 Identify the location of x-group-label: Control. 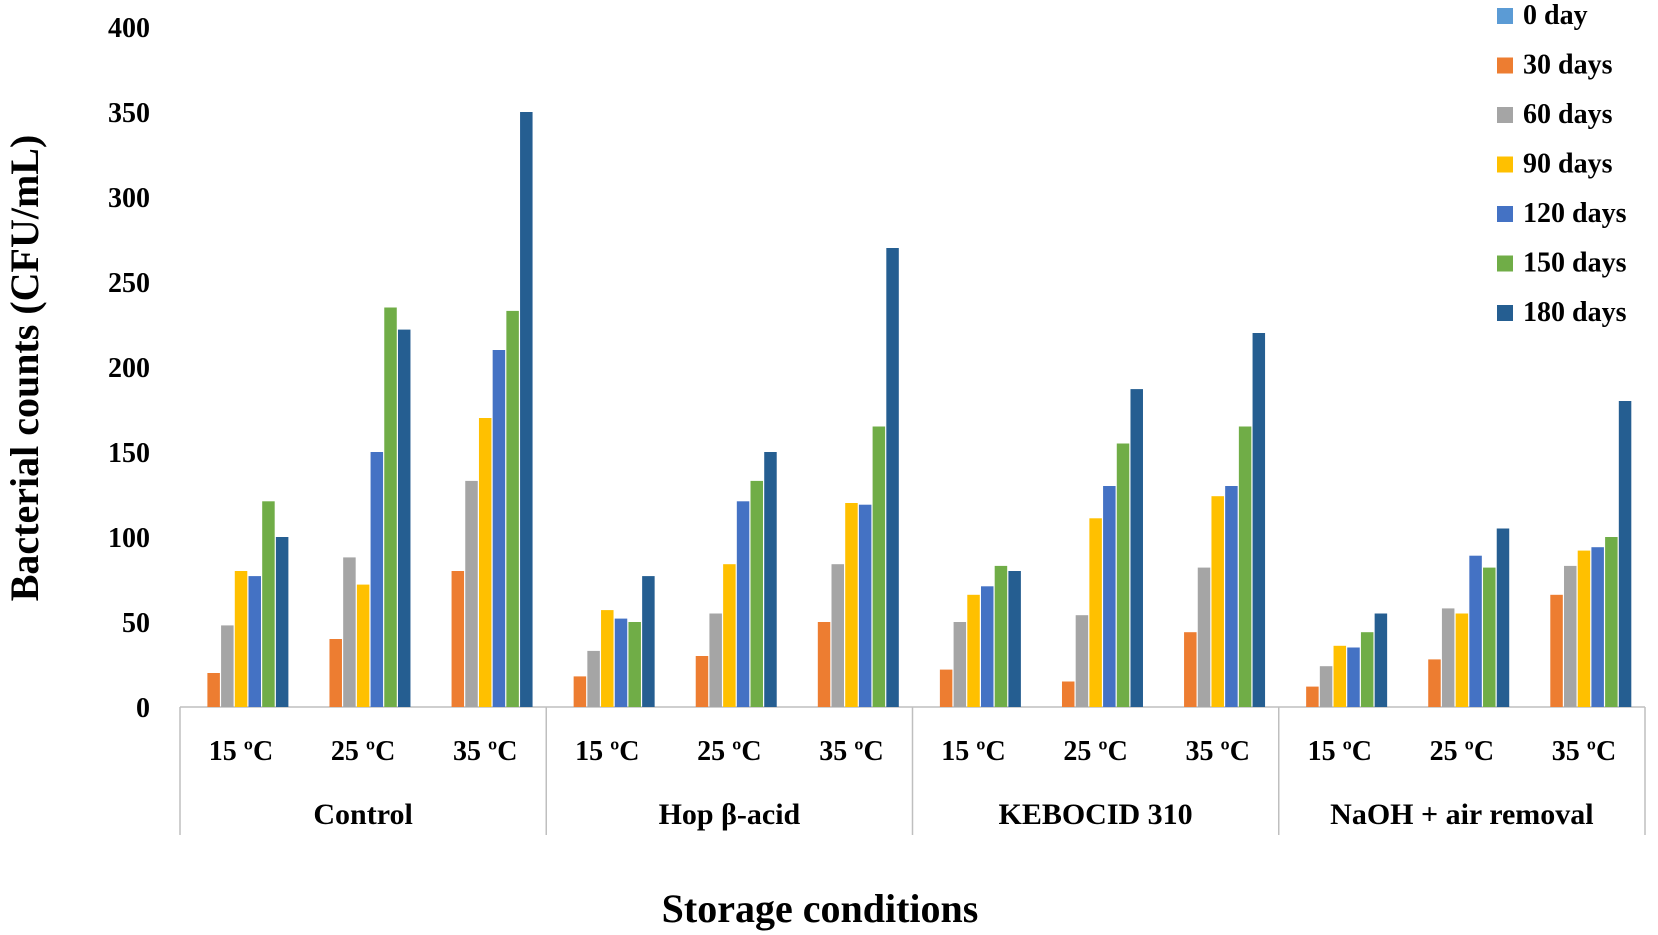
(362, 814).